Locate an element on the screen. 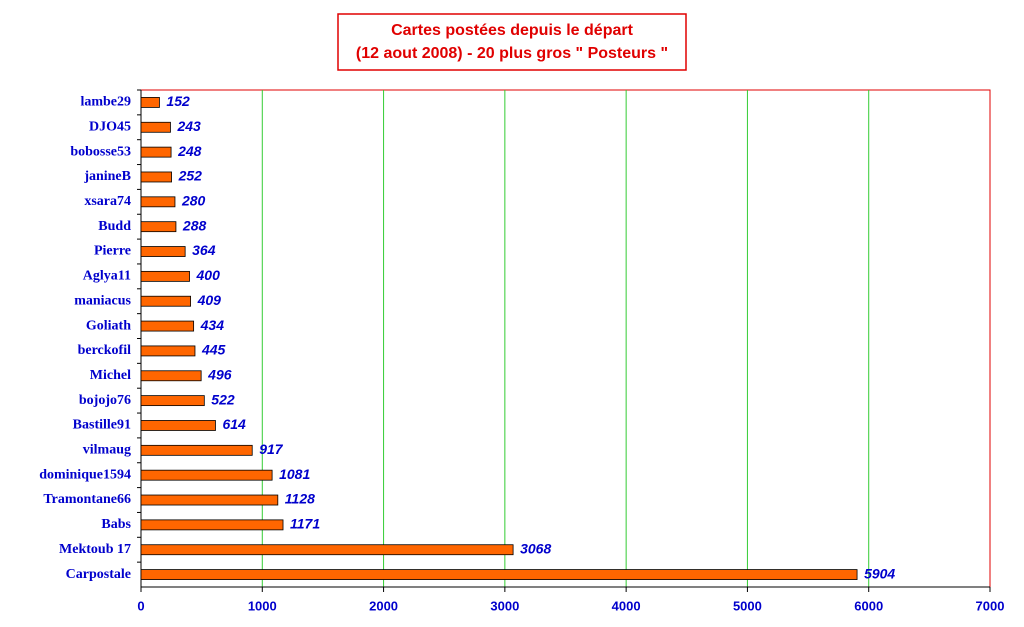 Image resolution: width=1024 pixels, height=627 pixels. value-label: 152 is located at coordinates (178, 101).